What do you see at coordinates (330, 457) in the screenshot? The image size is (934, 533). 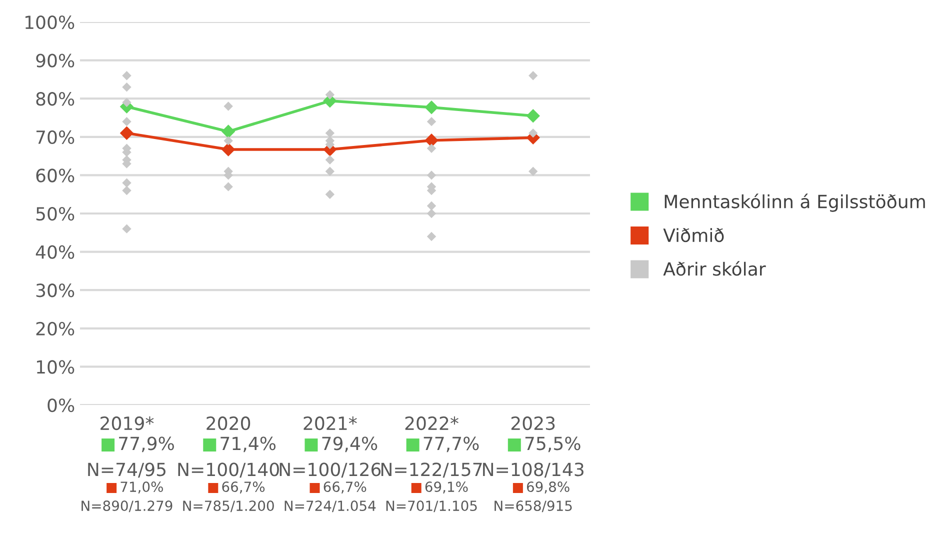 I see `data-label: 79,4% N=100/126` at bounding box center [330, 457].